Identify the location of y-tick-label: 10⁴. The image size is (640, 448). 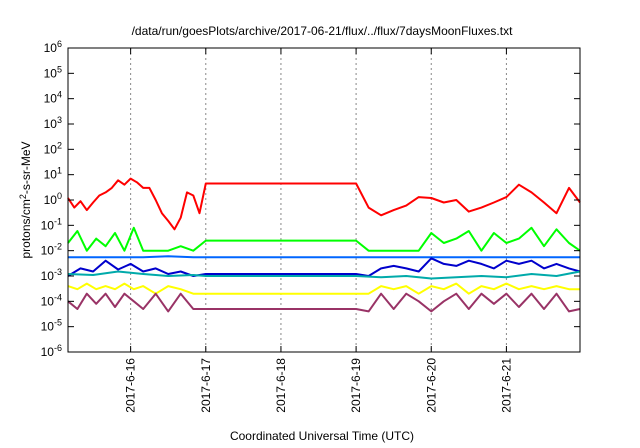
(53, 98).